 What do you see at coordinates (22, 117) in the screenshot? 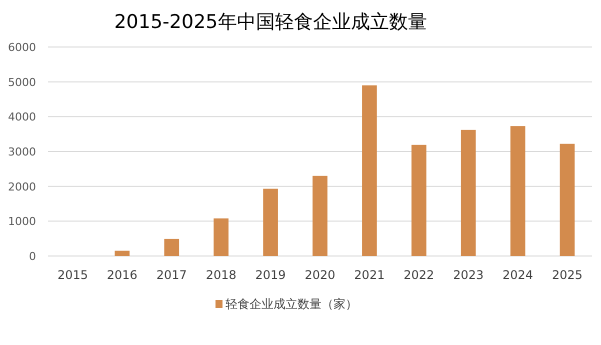
I see `y-tick-label: 4000` at bounding box center [22, 117].